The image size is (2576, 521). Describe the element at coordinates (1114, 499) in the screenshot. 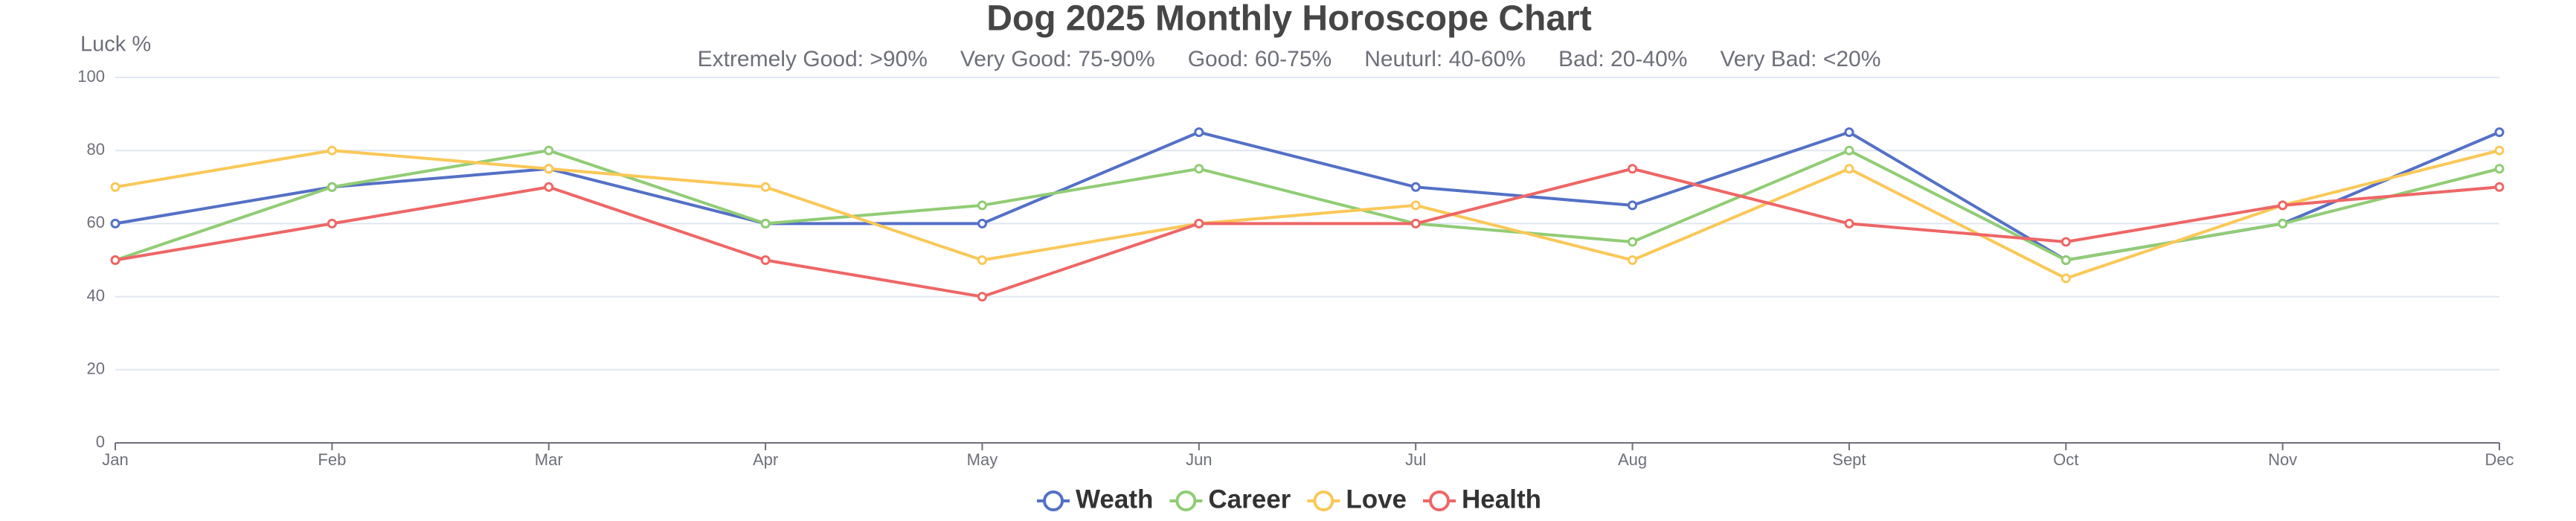

I see `legend-label: Weath` at that location.